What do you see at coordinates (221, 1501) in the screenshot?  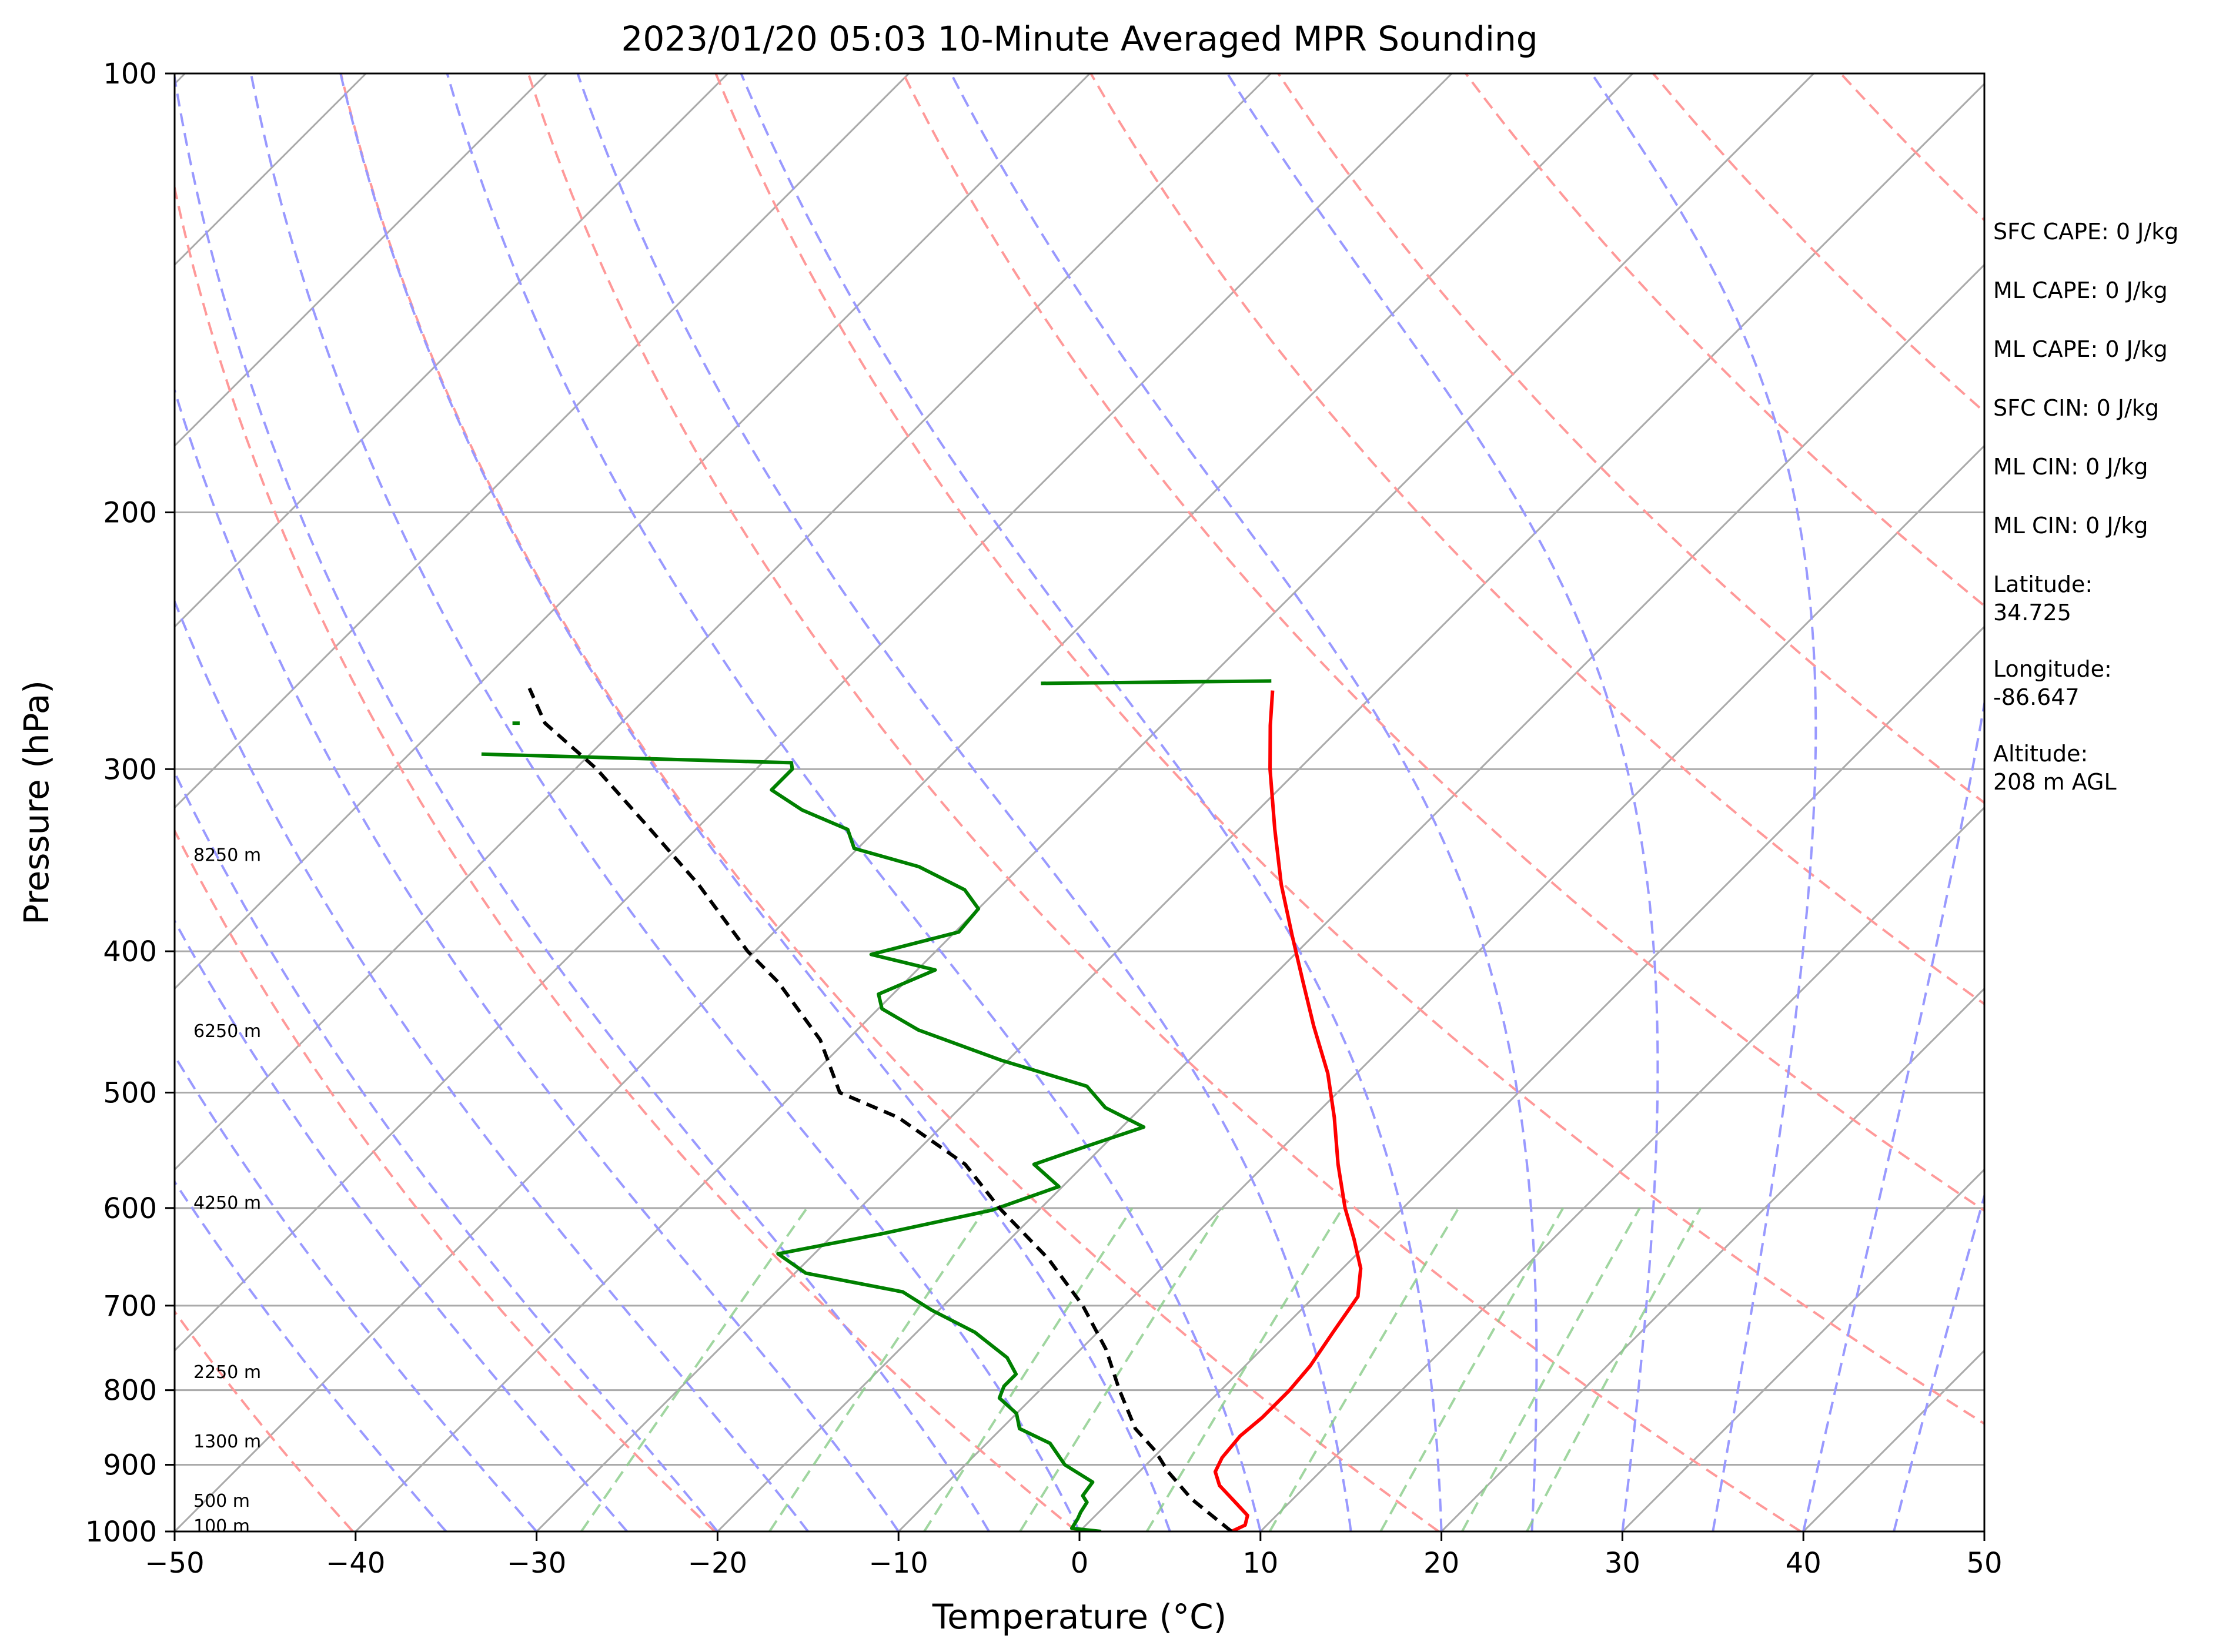 I see `height-label: 500 m` at bounding box center [221, 1501].